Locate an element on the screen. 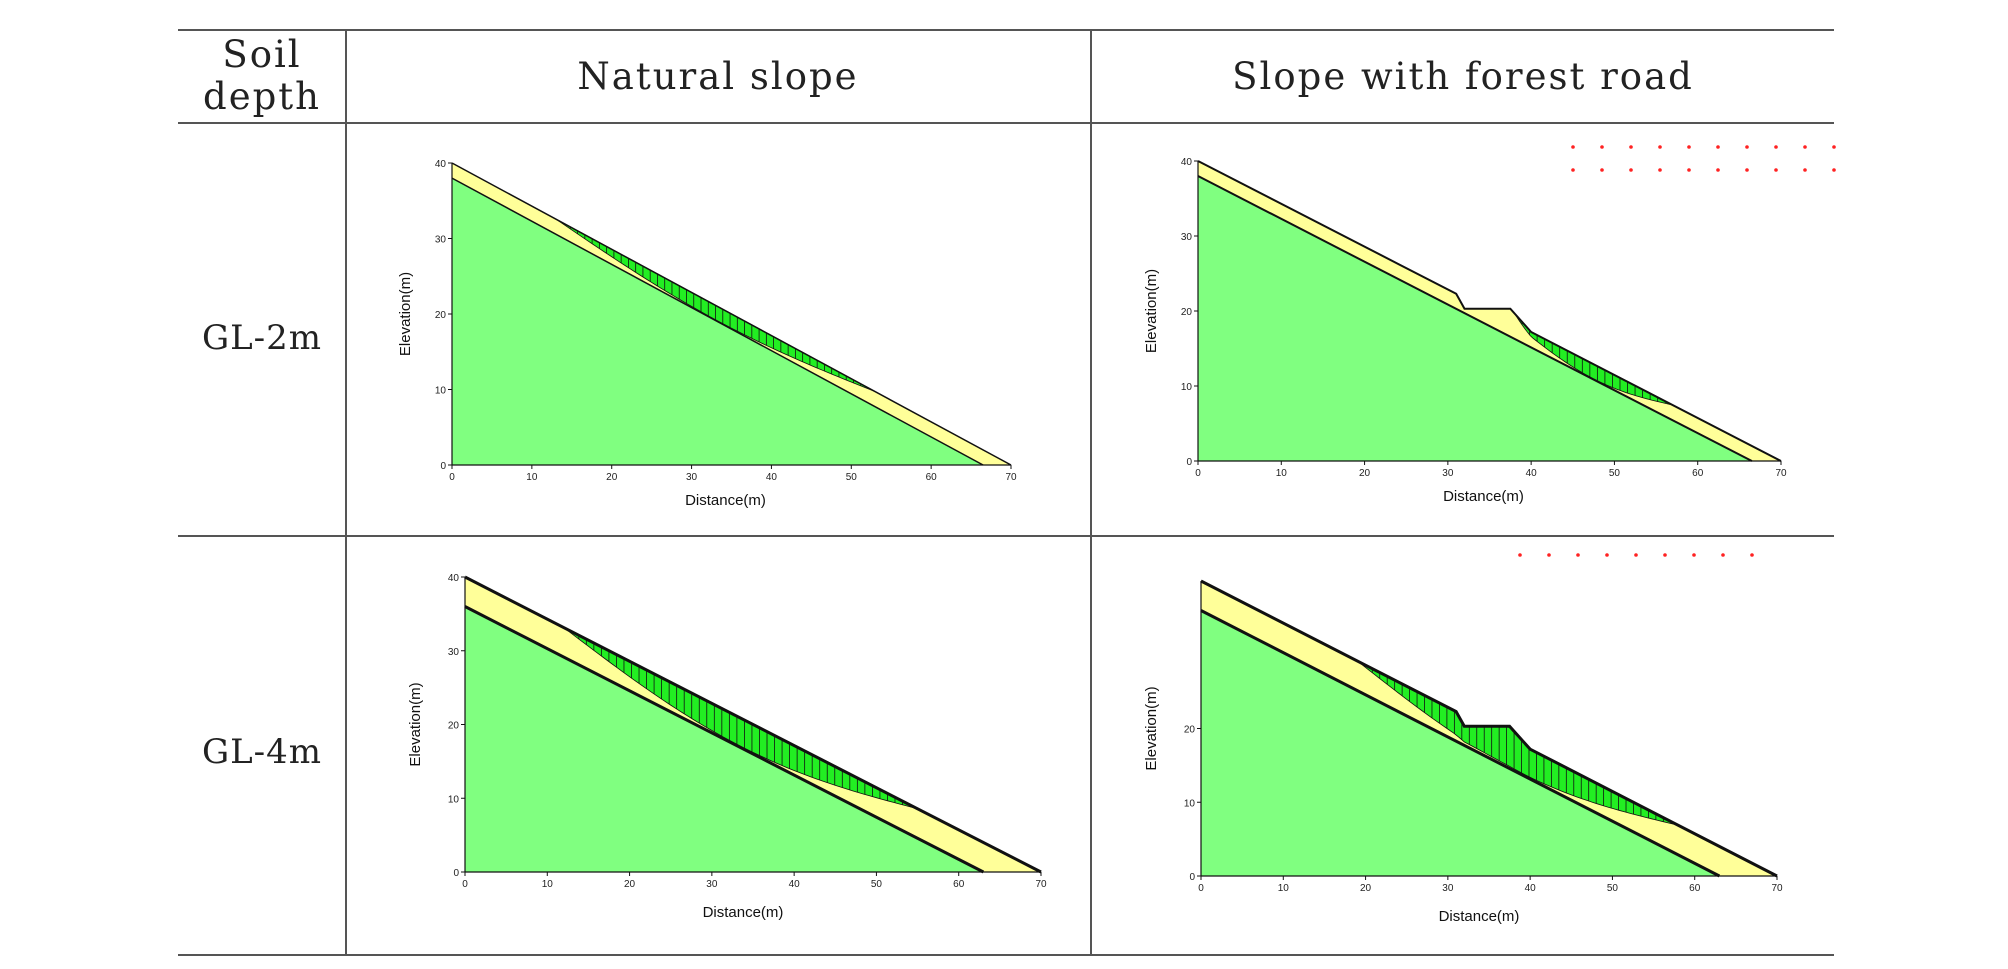  header-natural-slope: Natural slope is located at coordinates (718, 76).